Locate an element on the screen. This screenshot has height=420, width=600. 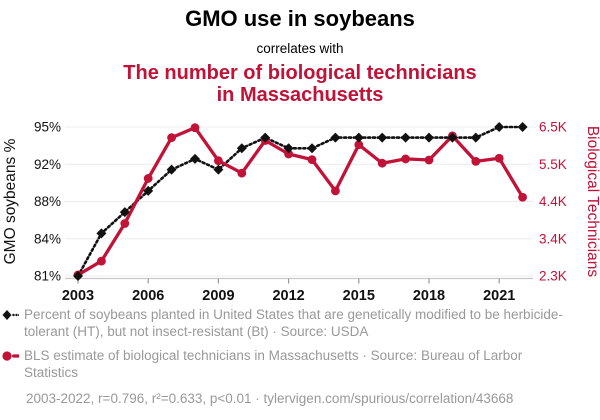
svg-text: 3.4K is located at coordinates (553, 238).